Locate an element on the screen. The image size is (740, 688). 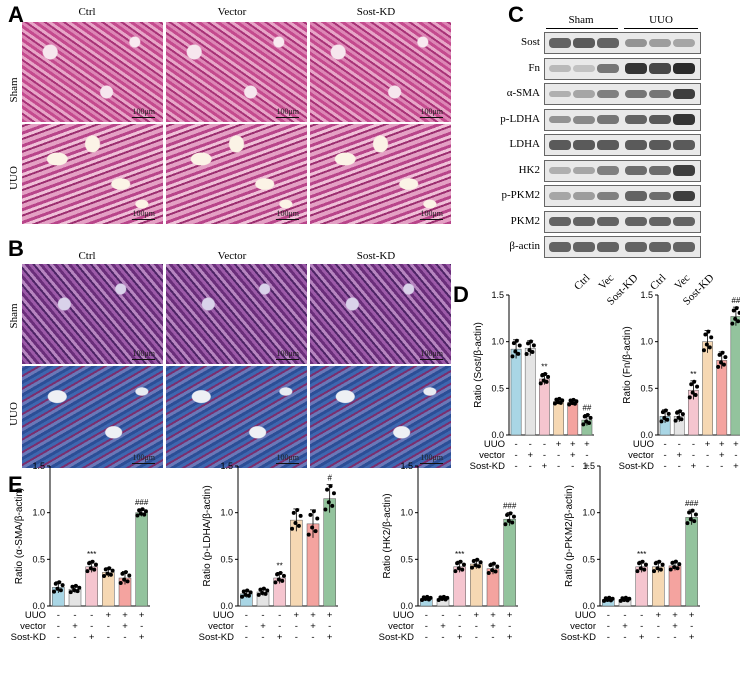
panel-label-b: B is located at coordinates (16, 248).